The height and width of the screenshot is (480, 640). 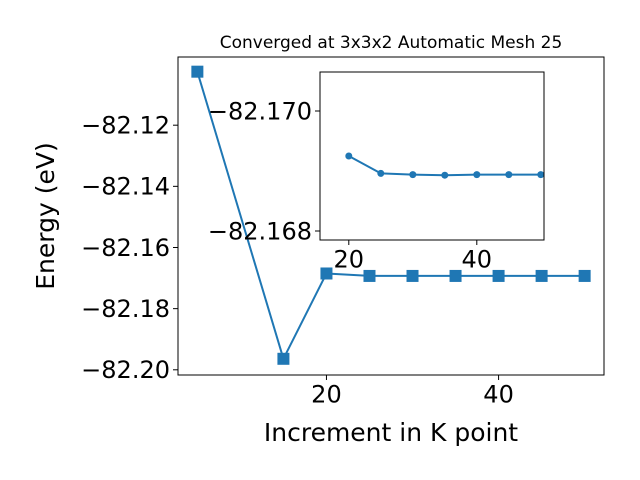 What do you see at coordinates (391, 432) in the screenshot?
I see `x-axis-label: Increment in K point` at bounding box center [391, 432].